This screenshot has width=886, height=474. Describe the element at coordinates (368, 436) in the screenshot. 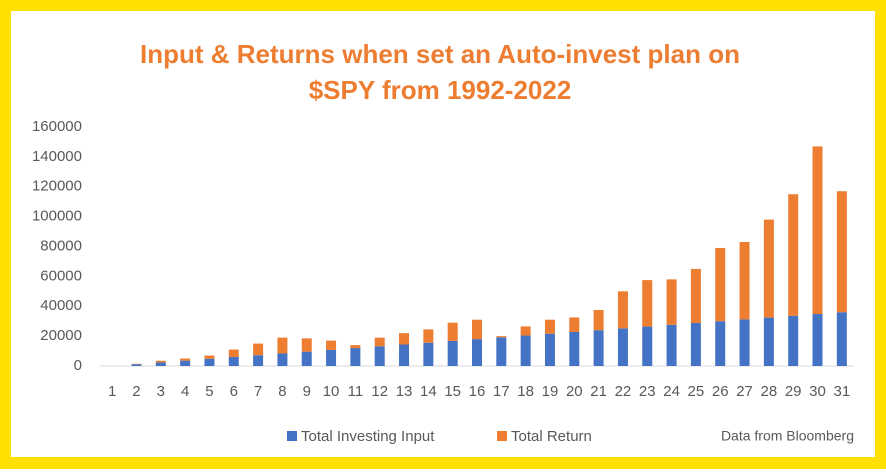

I see `legend-label: Total Investing Input` at that location.